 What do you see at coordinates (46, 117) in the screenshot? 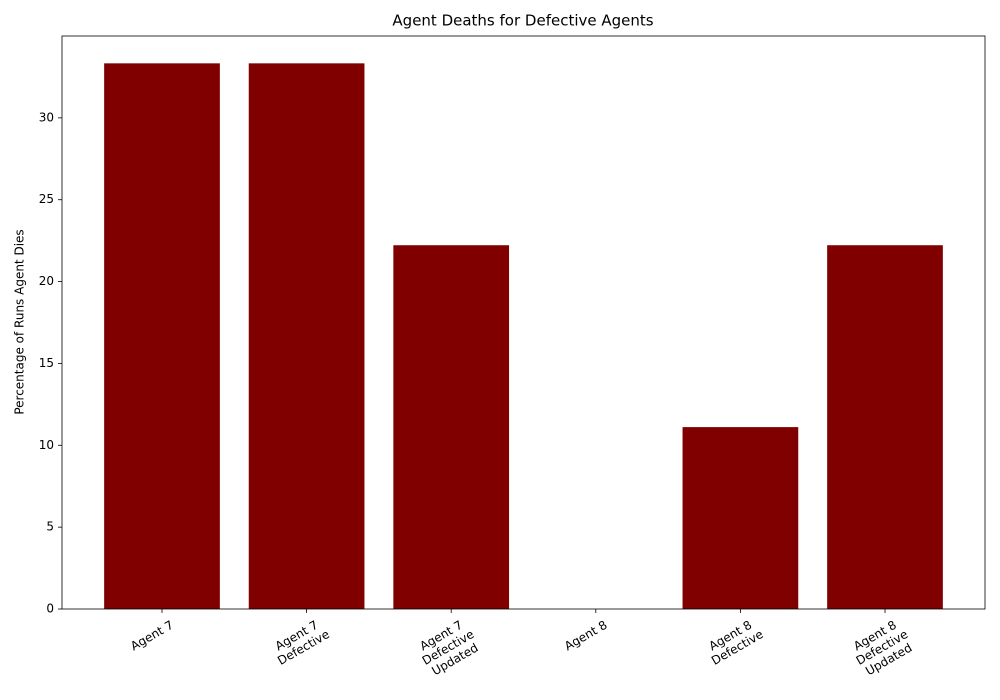
I see `y-tick-label: 30` at bounding box center [46, 117].